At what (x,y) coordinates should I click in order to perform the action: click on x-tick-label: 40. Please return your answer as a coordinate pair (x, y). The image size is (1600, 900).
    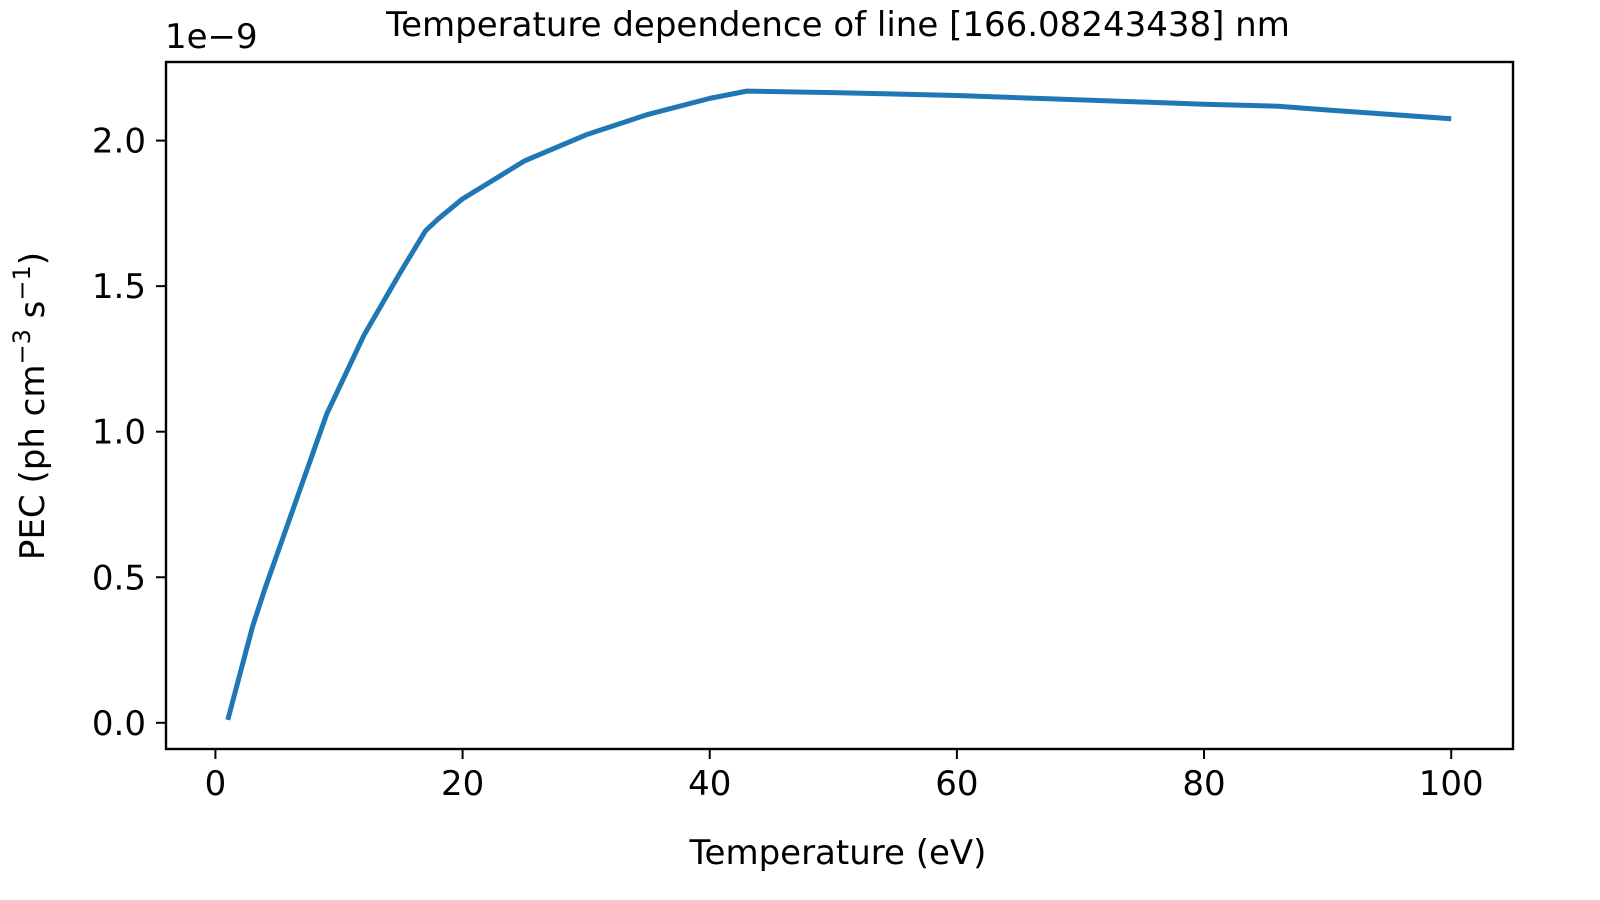
    Looking at the image, I should click on (709, 784).